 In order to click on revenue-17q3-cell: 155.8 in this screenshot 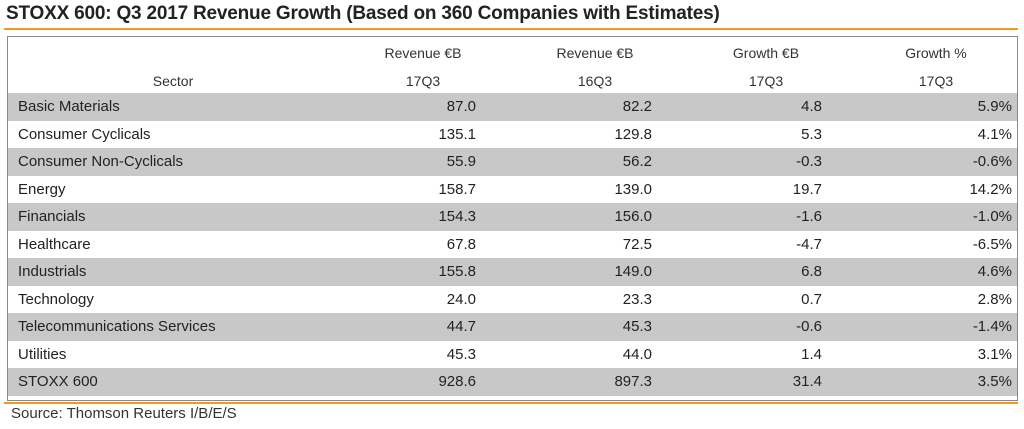, I will do `click(457, 271)`.